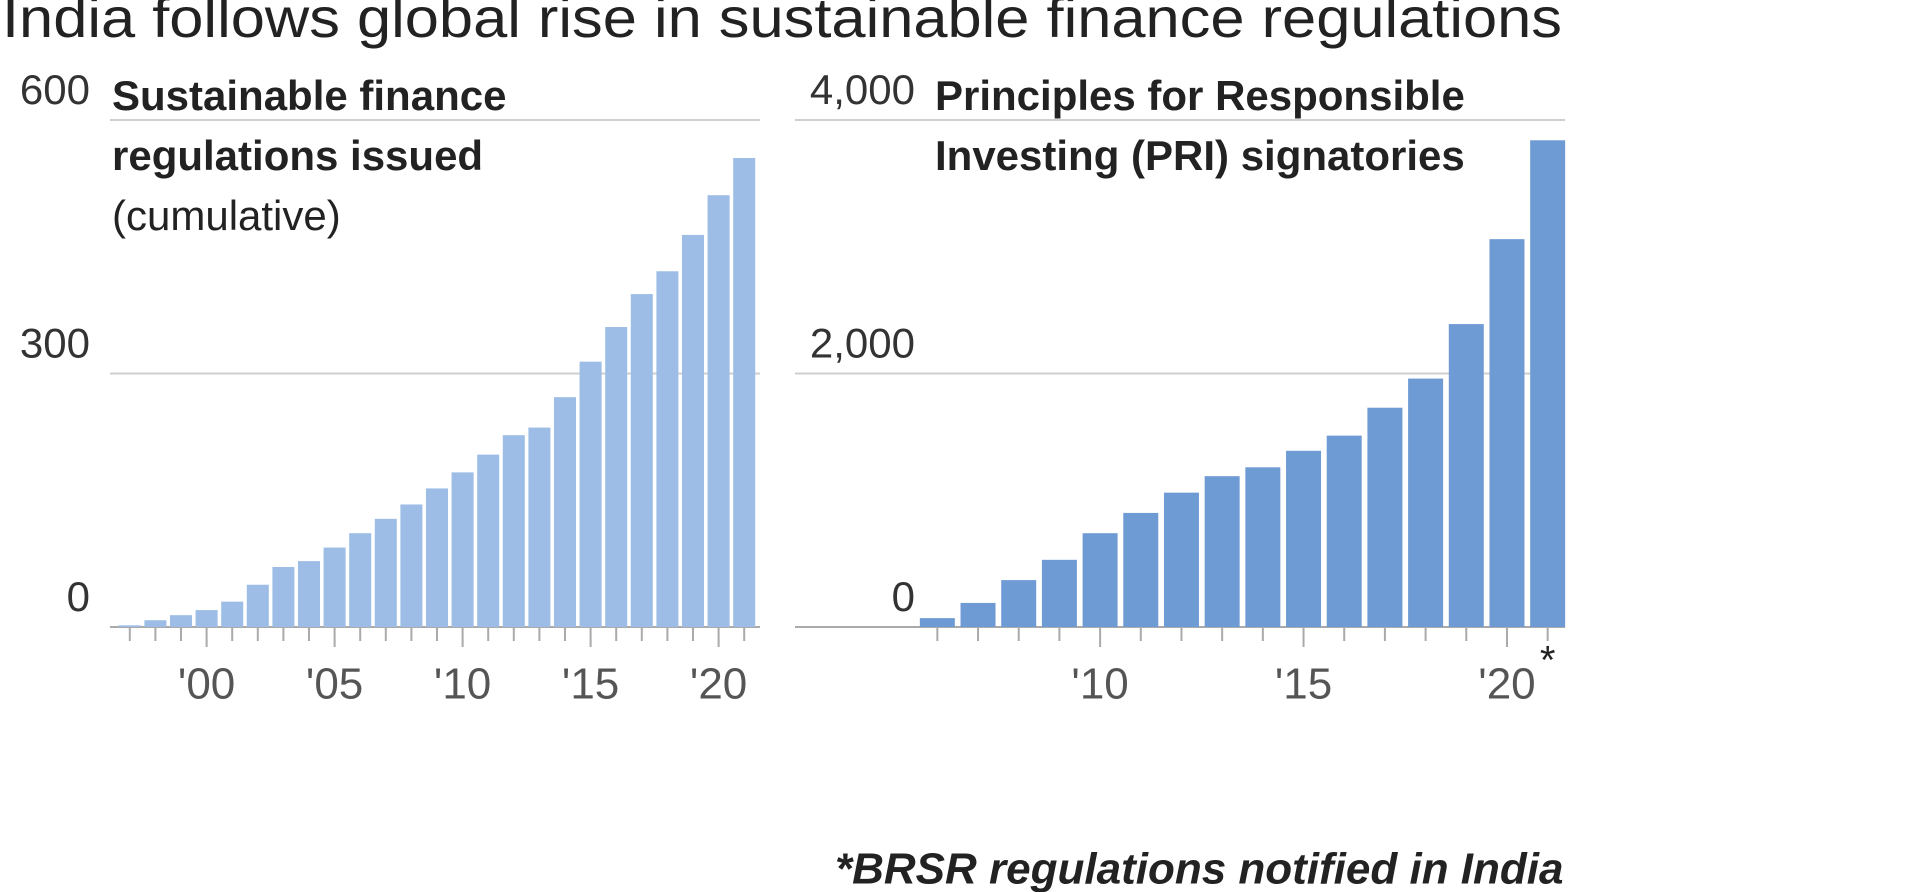 The width and height of the screenshot is (1920, 892). I want to click on footnote: *BRSR regulations notified in India, so click(1199, 868).